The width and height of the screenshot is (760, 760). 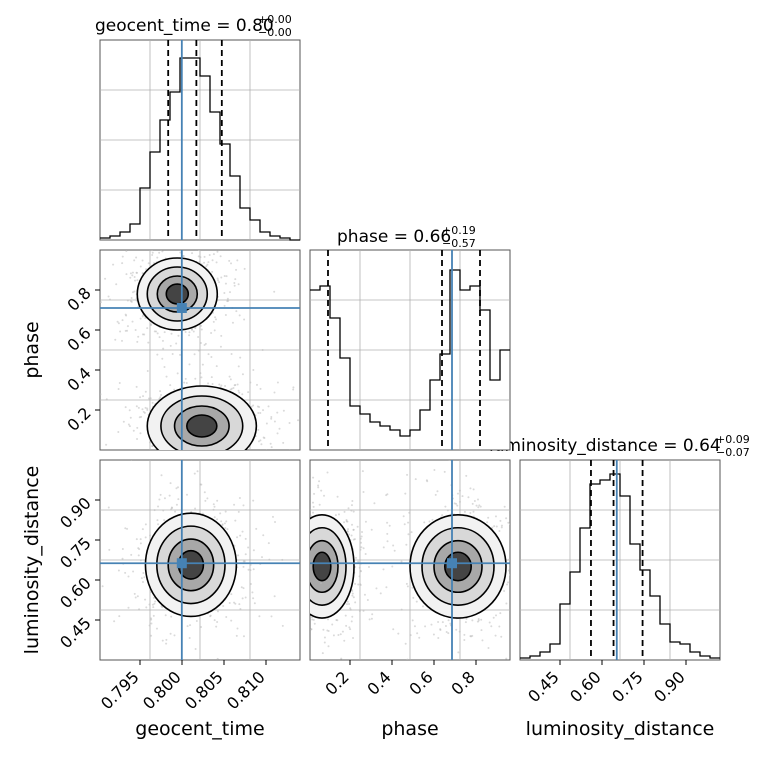 I want to click on luminosity-distance-ytick: 0.75, so click(x=75, y=552).